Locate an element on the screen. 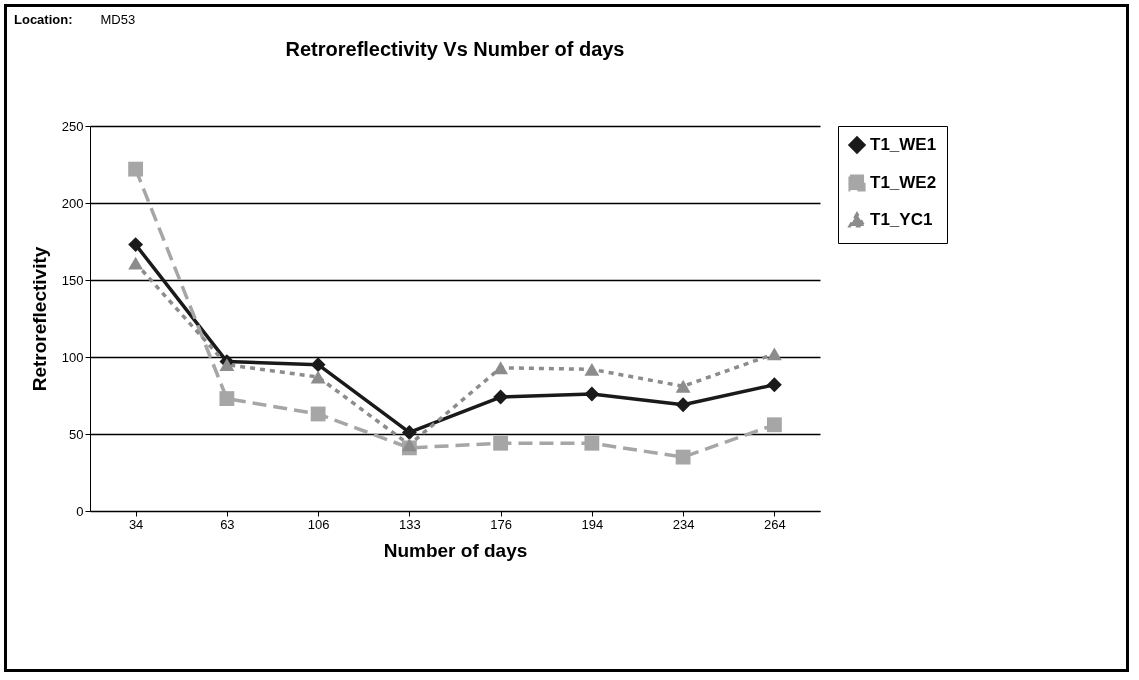  x-tick-label: 133 is located at coordinates (410, 524).